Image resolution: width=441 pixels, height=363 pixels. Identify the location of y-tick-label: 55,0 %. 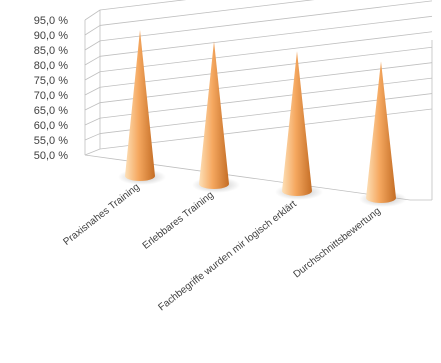
(51, 141).